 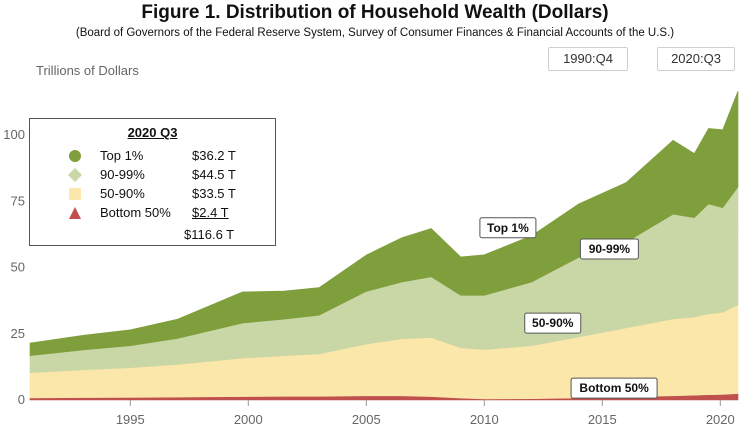 What do you see at coordinates (18, 200) in the screenshot?
I see `y-tick-label: 75` at bounding box center [18, 200].